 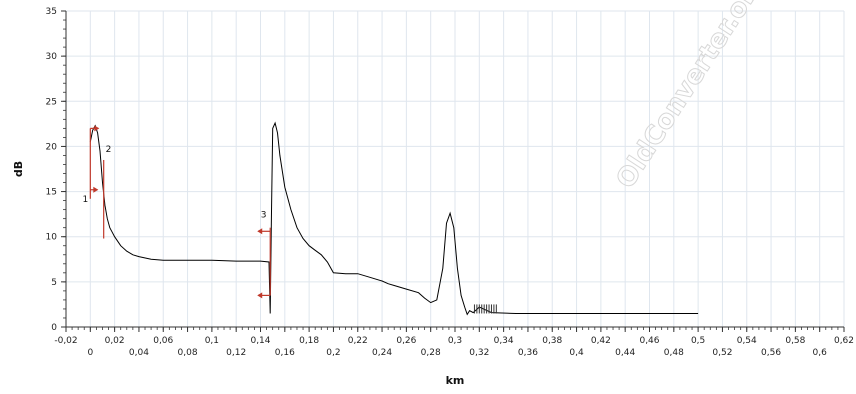 I want to click on y-tick-label: 25, so click(x=51, y=102).